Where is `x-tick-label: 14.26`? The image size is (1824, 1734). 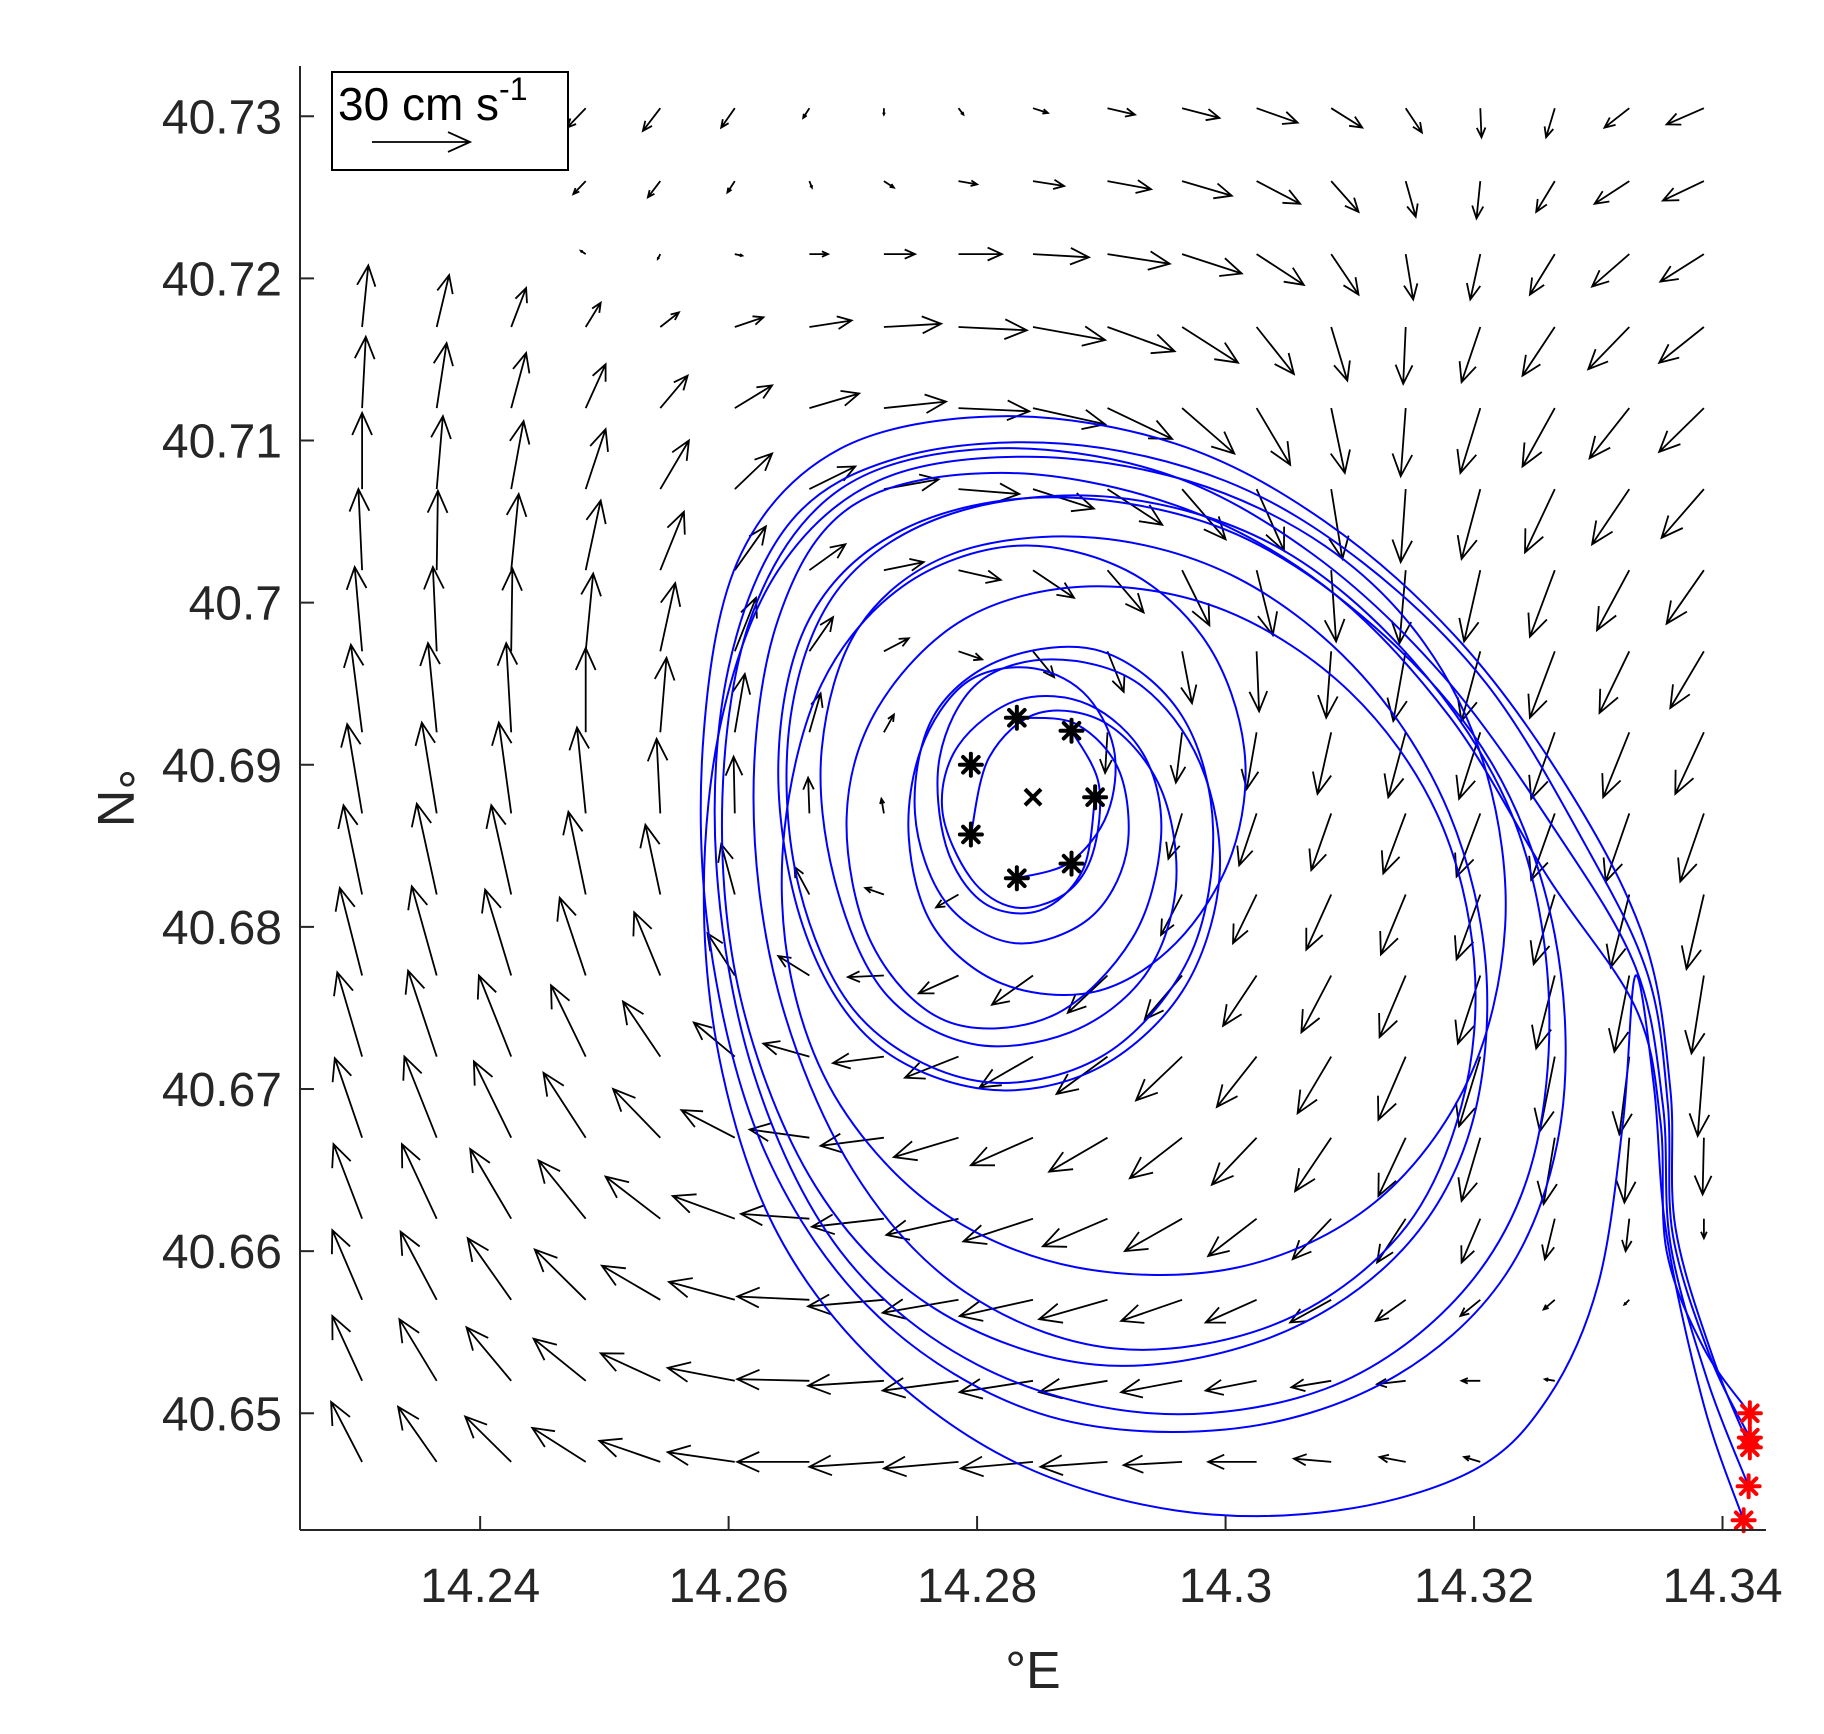 x-tick-label: 14.26 is located at coordinates (729, 1586).